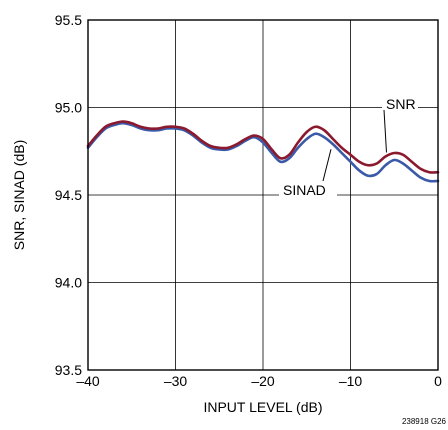 This screenshot has width=448, height=430. What do you see at coordinates (68, 195) in the screenshot?
I see `y-tick-label: 94.5` at bounding box center [68, 195].